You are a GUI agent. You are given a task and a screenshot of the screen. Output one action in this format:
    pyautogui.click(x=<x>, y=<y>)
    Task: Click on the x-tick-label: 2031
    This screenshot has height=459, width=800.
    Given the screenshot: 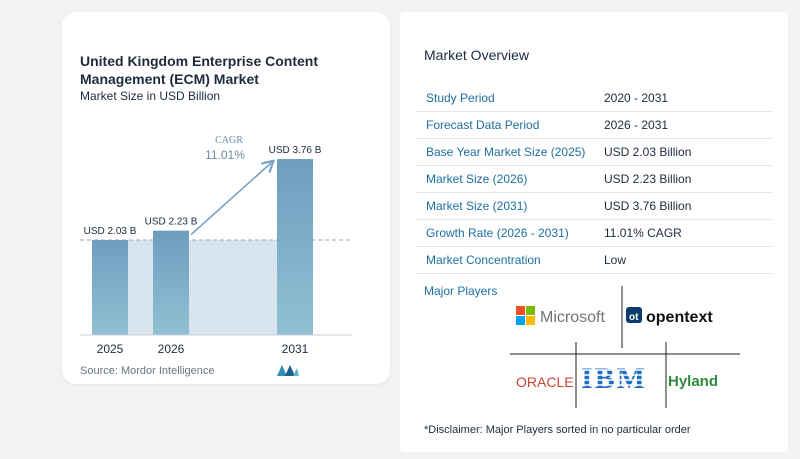 What is the action you would take?
    pyautogui.click(x=295, y=349)
    